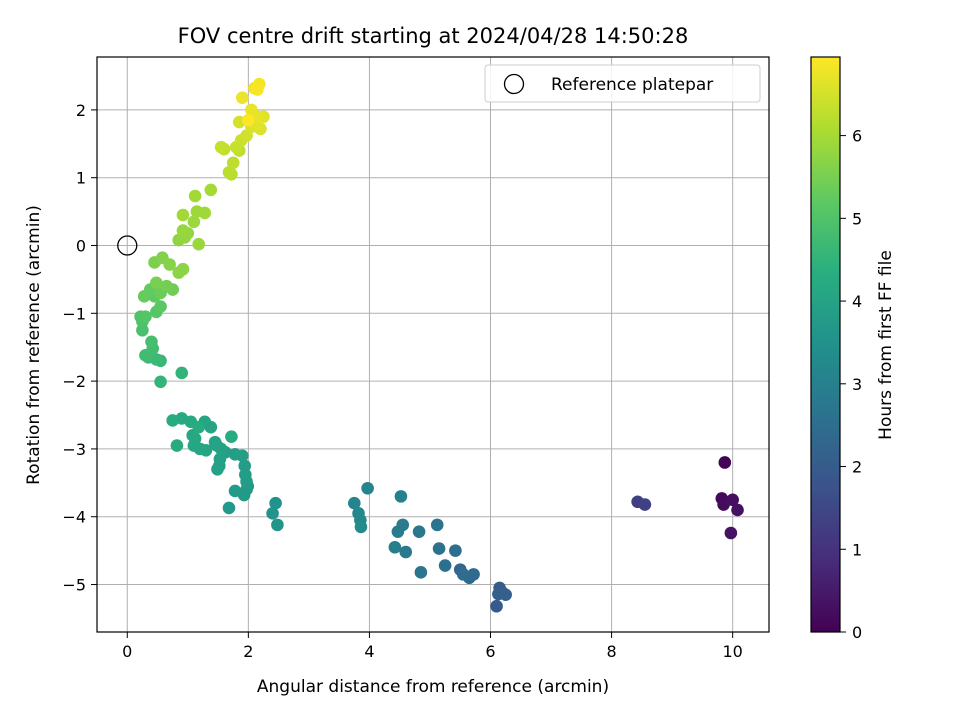 The width and height of the screenshot is (960, 720). I want to click on colorbar-tick-label: 1, so click(857, 549).